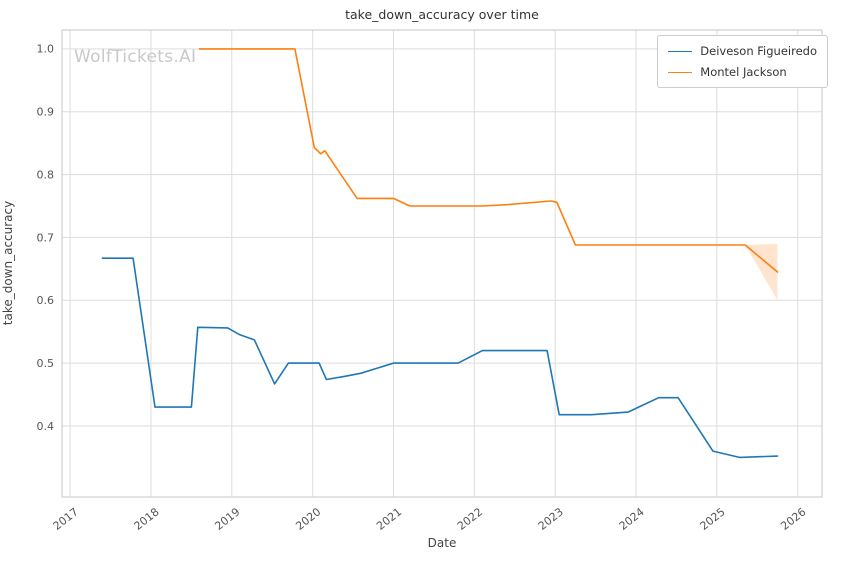 The height and width of the screenshot is (561, 844). What do you see at coordinates (551, 518) in the screenshot?
I see `x-tick-label: 2023` at bounding box center [551, 518].